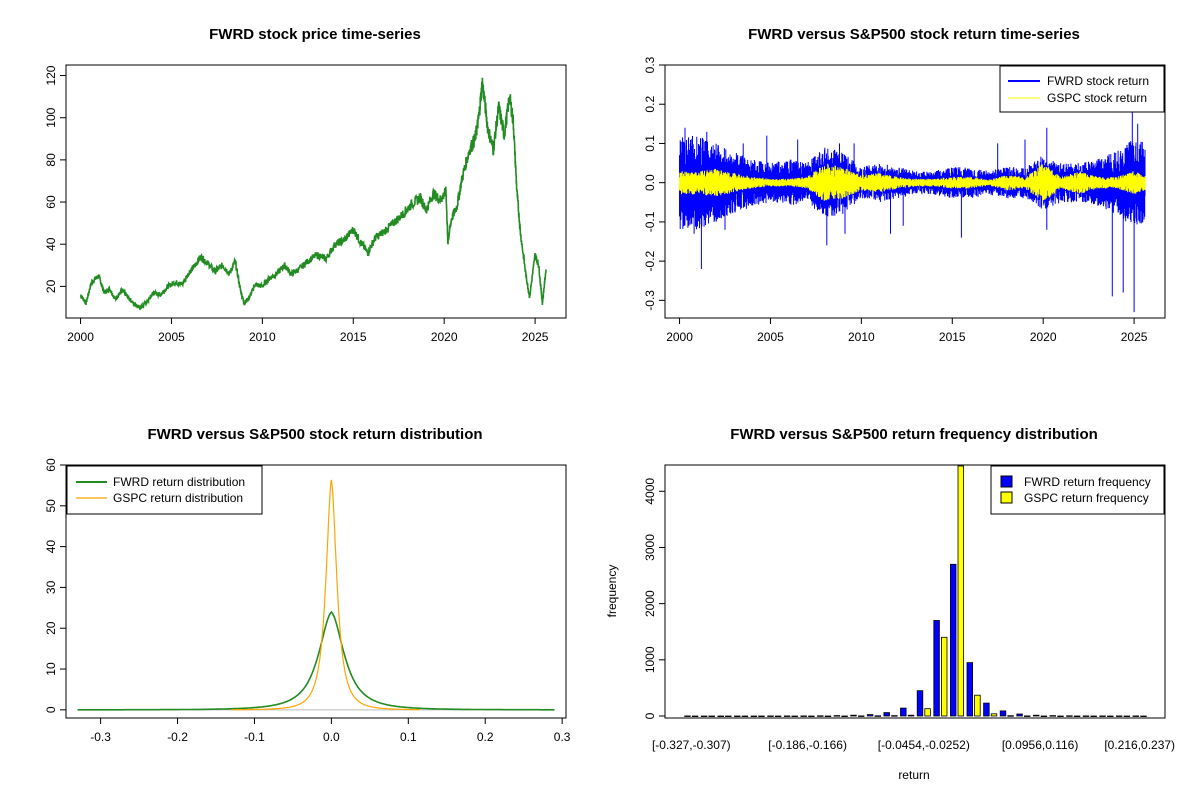  Describe the element at coordinates (612, 591) in the screenshot. I see `y-axis-label: frequency` at that location.